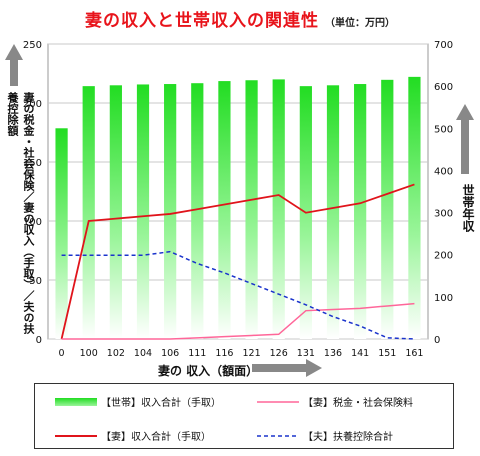 The image size is (480, 456). I want to click on x-axis-label: 妻の 収入（額面）, so click(208, 371).